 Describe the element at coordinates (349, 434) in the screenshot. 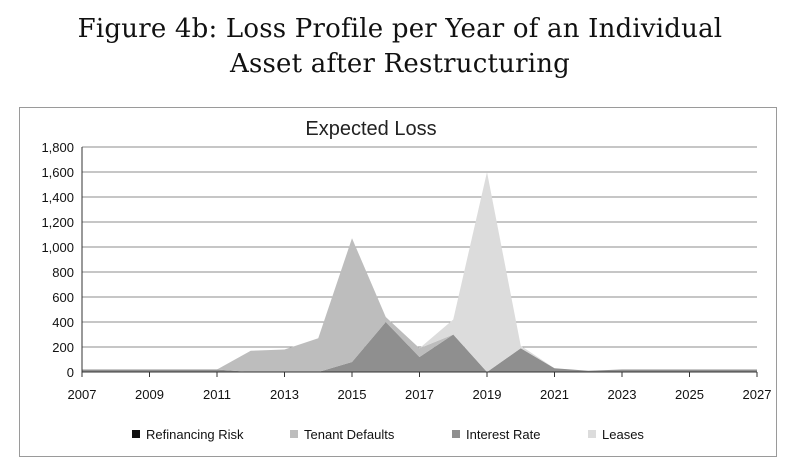

I see `legend-label-tenant-defaults: Tenant Defaults` at that location.